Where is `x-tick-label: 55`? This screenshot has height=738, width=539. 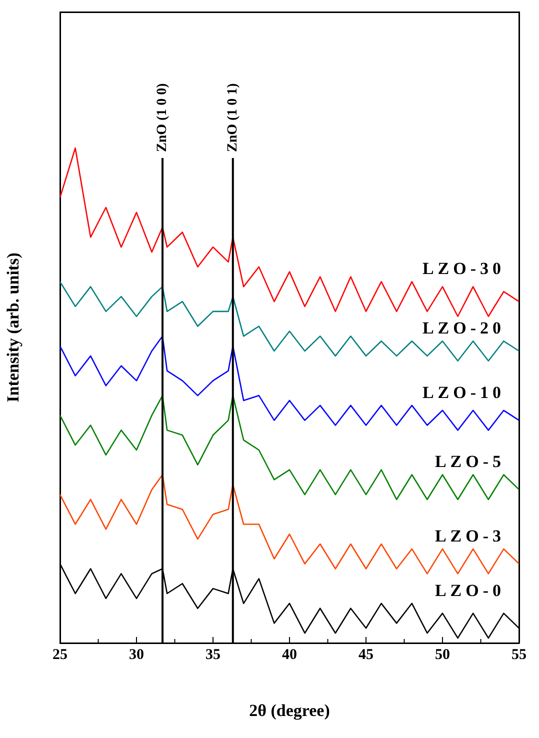
x-tick-label: 55 is located at coordinates (519, 654).